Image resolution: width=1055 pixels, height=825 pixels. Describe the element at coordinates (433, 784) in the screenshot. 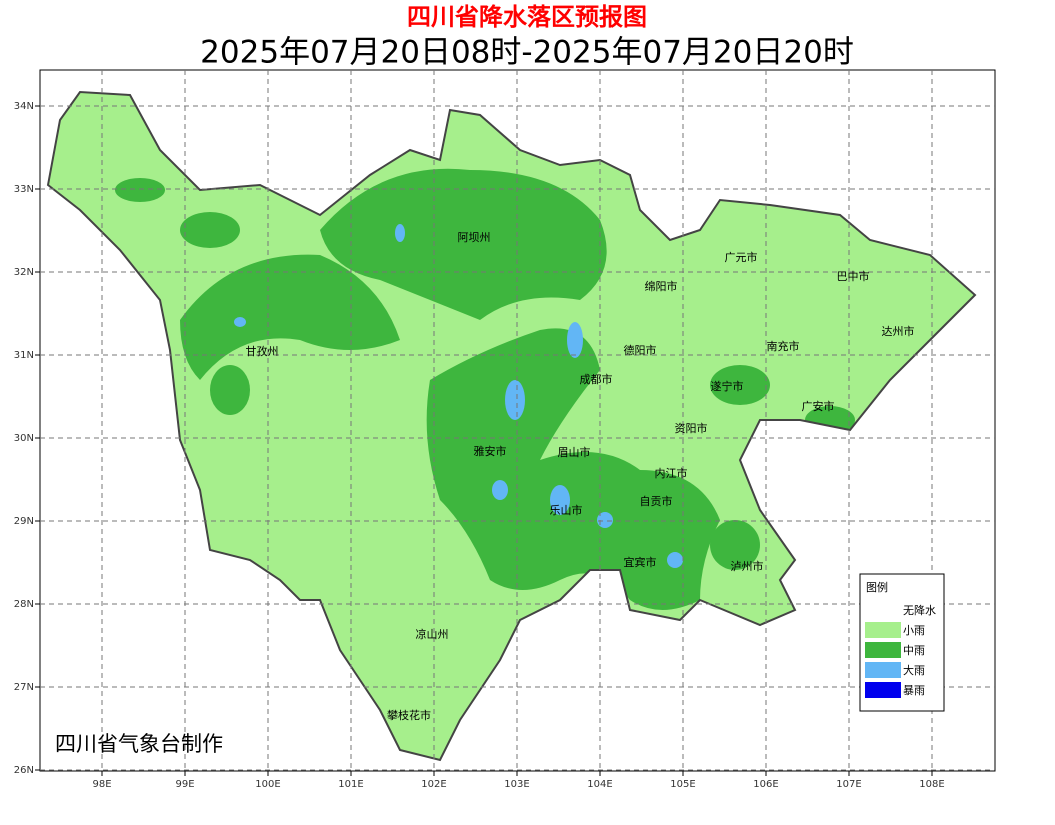

I see `lon-tick-label: 102E` at that location.